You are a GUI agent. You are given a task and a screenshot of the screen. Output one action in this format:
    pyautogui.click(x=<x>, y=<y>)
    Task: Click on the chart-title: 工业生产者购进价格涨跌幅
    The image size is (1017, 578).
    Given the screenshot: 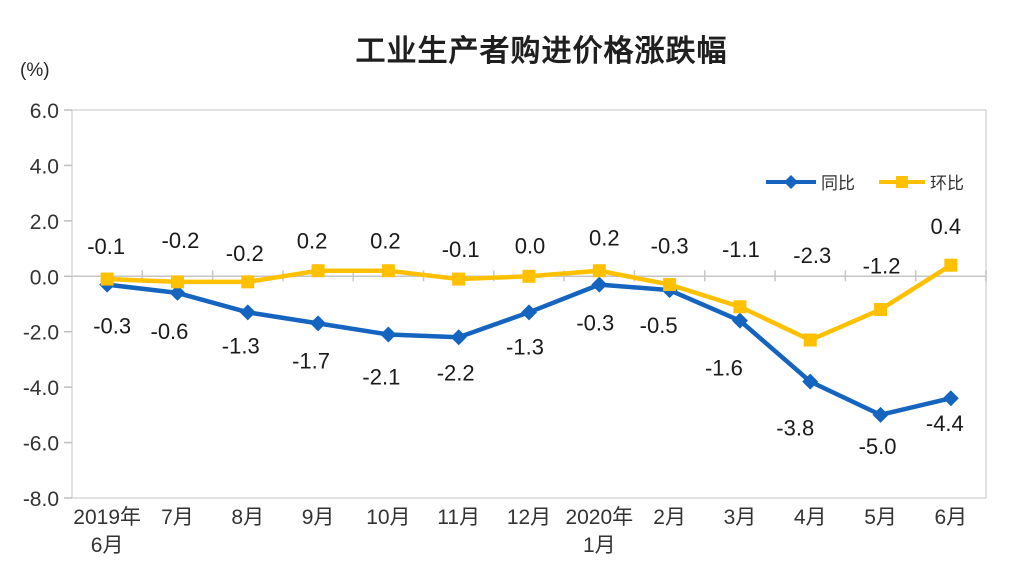 What is the action you would take?
    pyautogui.click(x=541, y=51)
    